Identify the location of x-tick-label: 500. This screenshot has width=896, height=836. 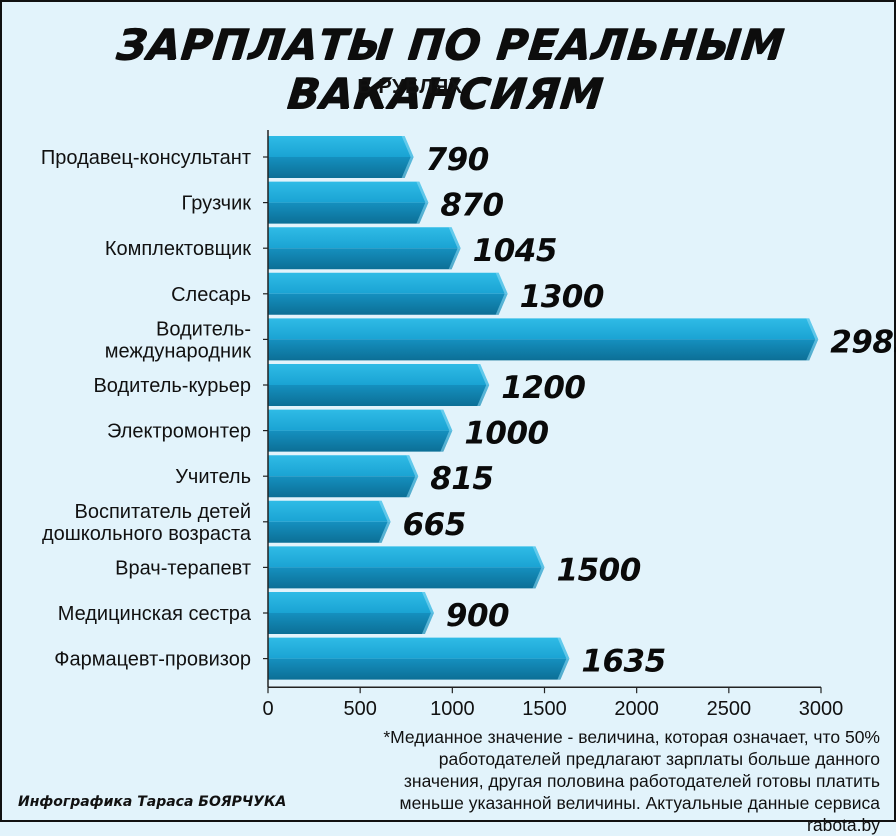
(359, 709).